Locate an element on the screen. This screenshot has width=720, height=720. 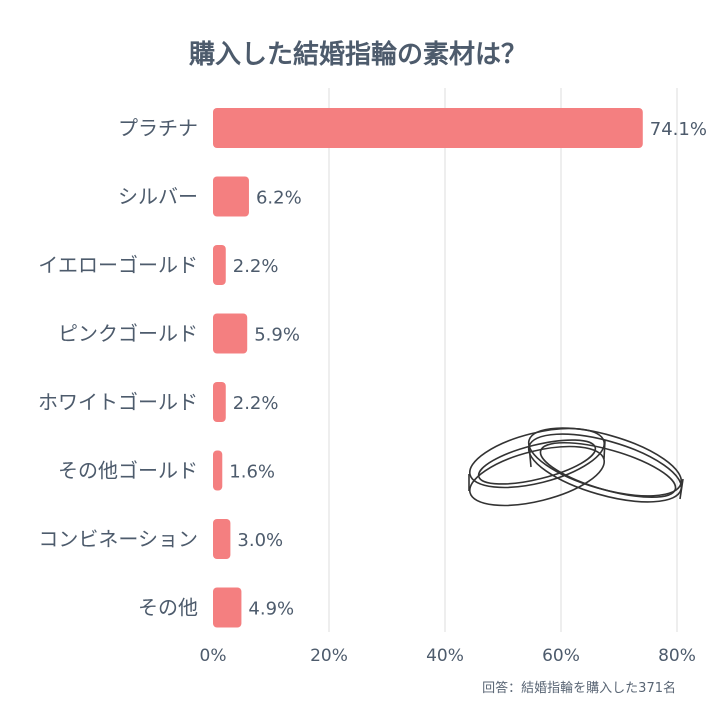
x-tick-label: 20% is located at coordinates (329, 656).